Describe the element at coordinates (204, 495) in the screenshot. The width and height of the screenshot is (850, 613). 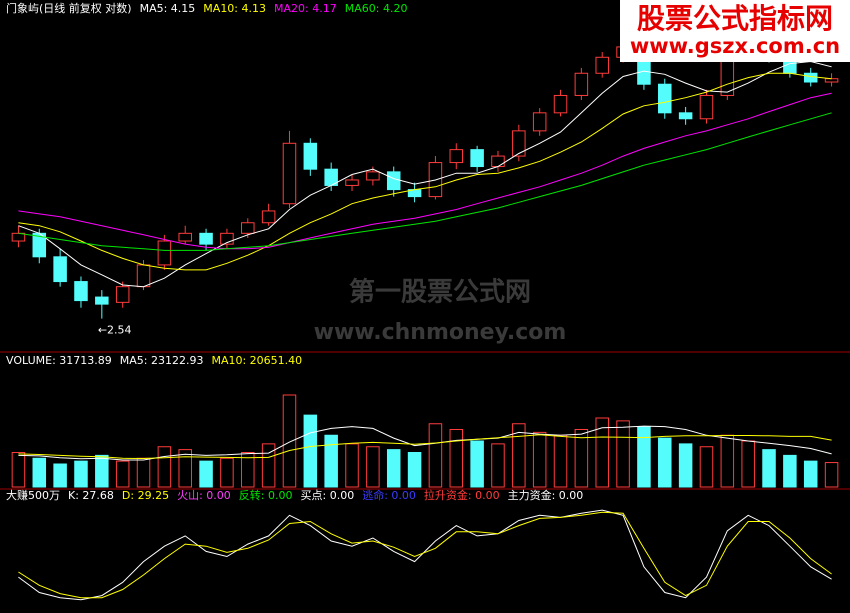
I see `legend-entry: 火山: 0.00` at that location.